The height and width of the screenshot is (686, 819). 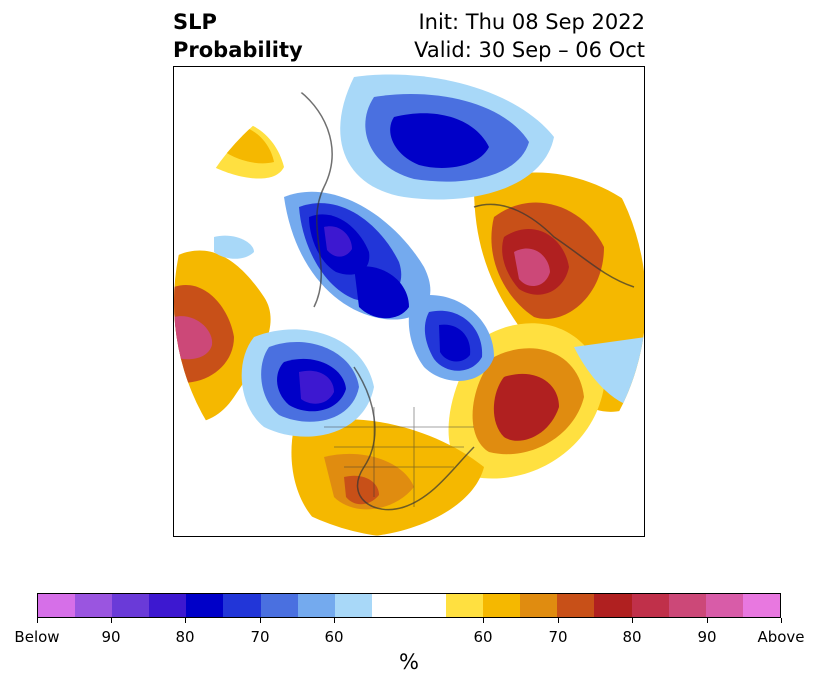 What do you see at coordinates (37, 637) in the screenshot?
I see `colorbar-tick-label: Below` at bounding box center [37, 637].